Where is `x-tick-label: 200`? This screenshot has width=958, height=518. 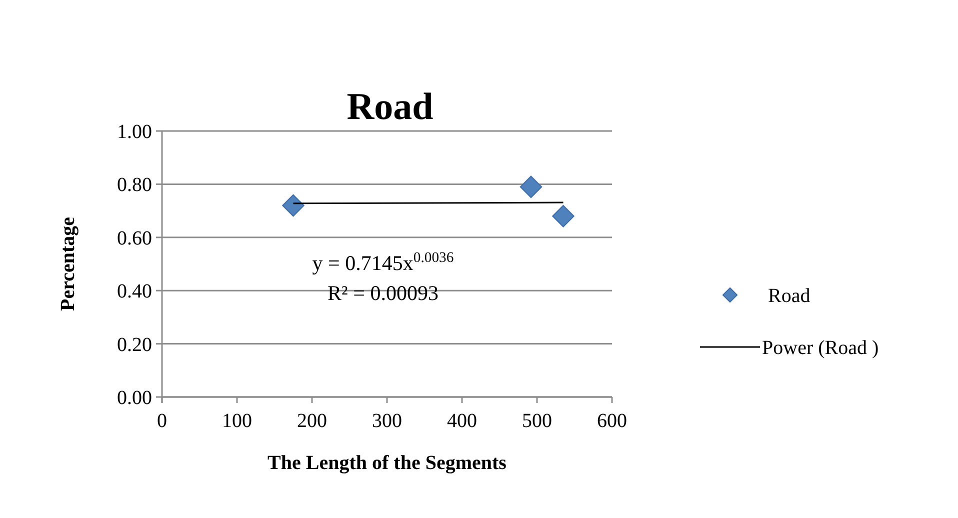
x-tick-label: 200 is located at coordinates (312, 421).